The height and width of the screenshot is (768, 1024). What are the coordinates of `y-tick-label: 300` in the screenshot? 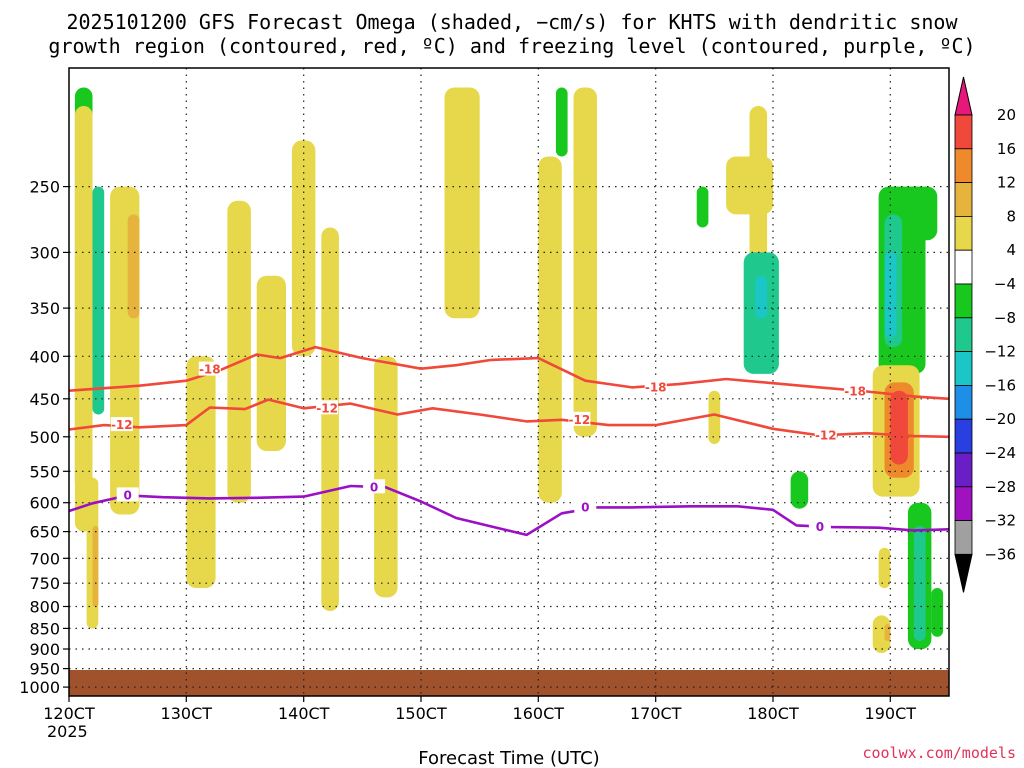 It's located at (44, 252).